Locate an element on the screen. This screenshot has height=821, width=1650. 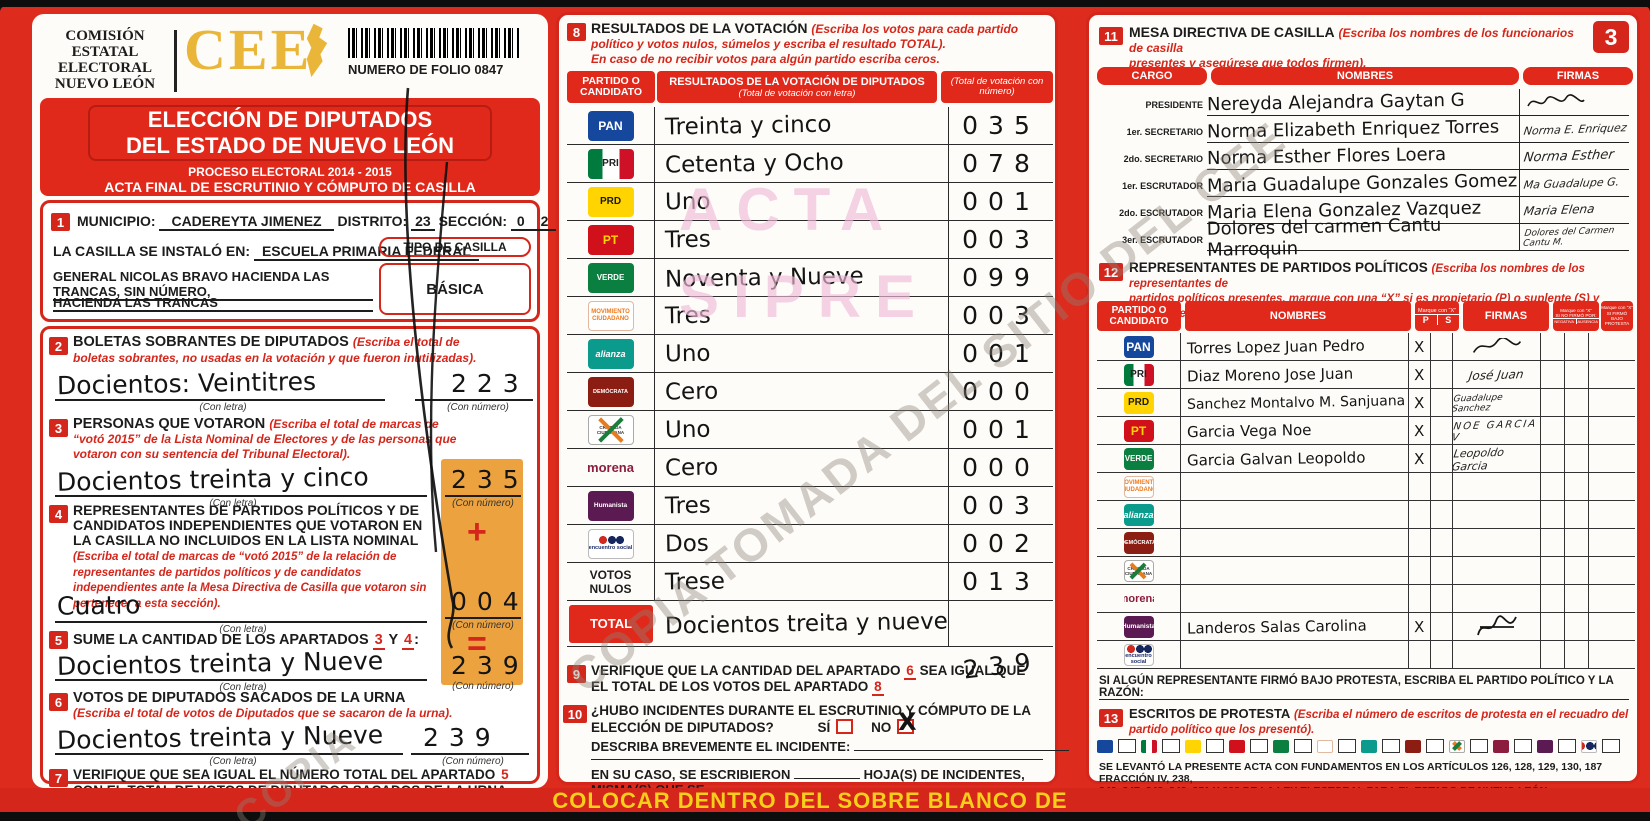
signature: José Juan is located at coordinates (1496, 374).